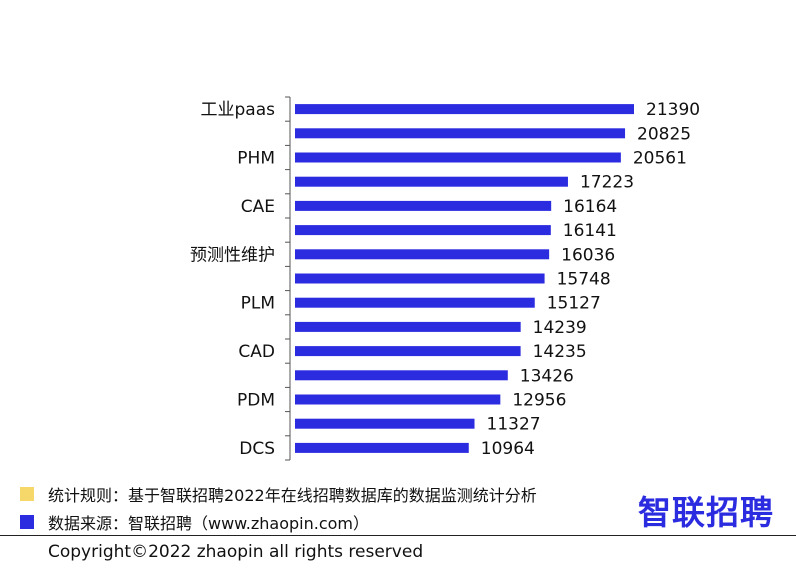  Describe the element at coordinates (256, 352) in the screenshot. I see `category-label: CAD` at that location.